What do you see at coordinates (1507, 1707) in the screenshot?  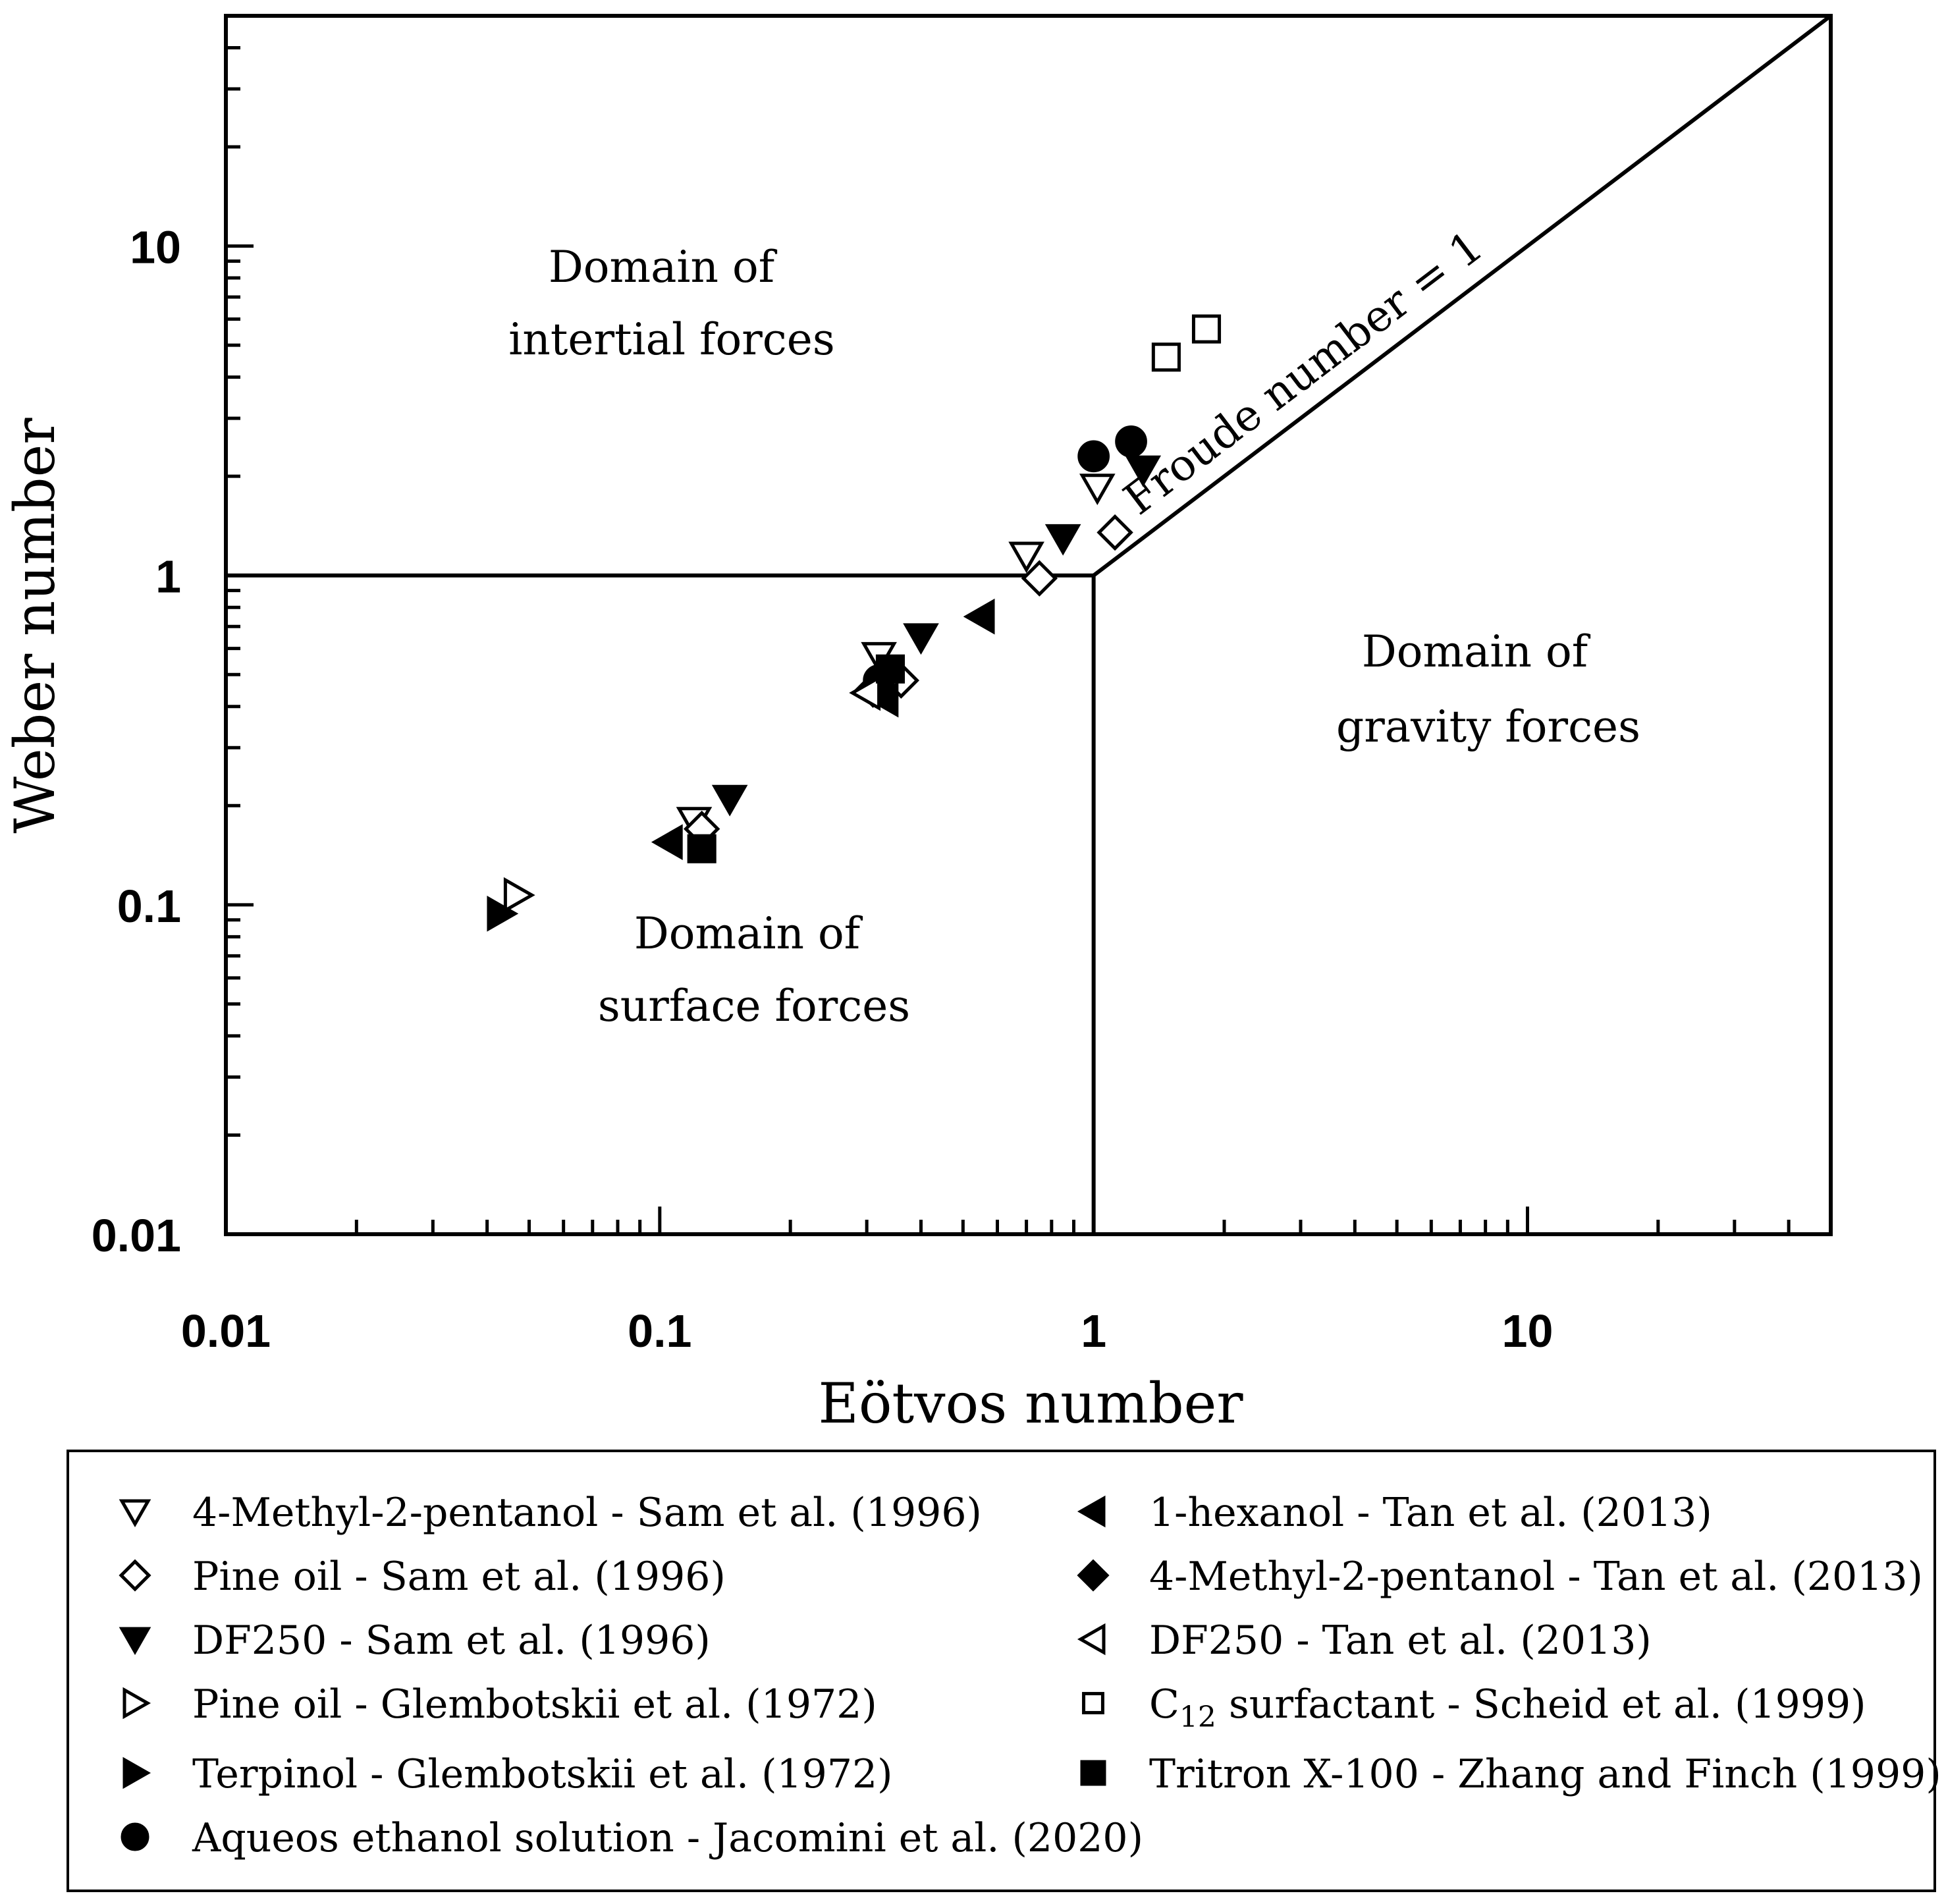 I see `legend-label: C12 surfactant - Scheid et al. (1999)` at bounding box center [1507, 1707].